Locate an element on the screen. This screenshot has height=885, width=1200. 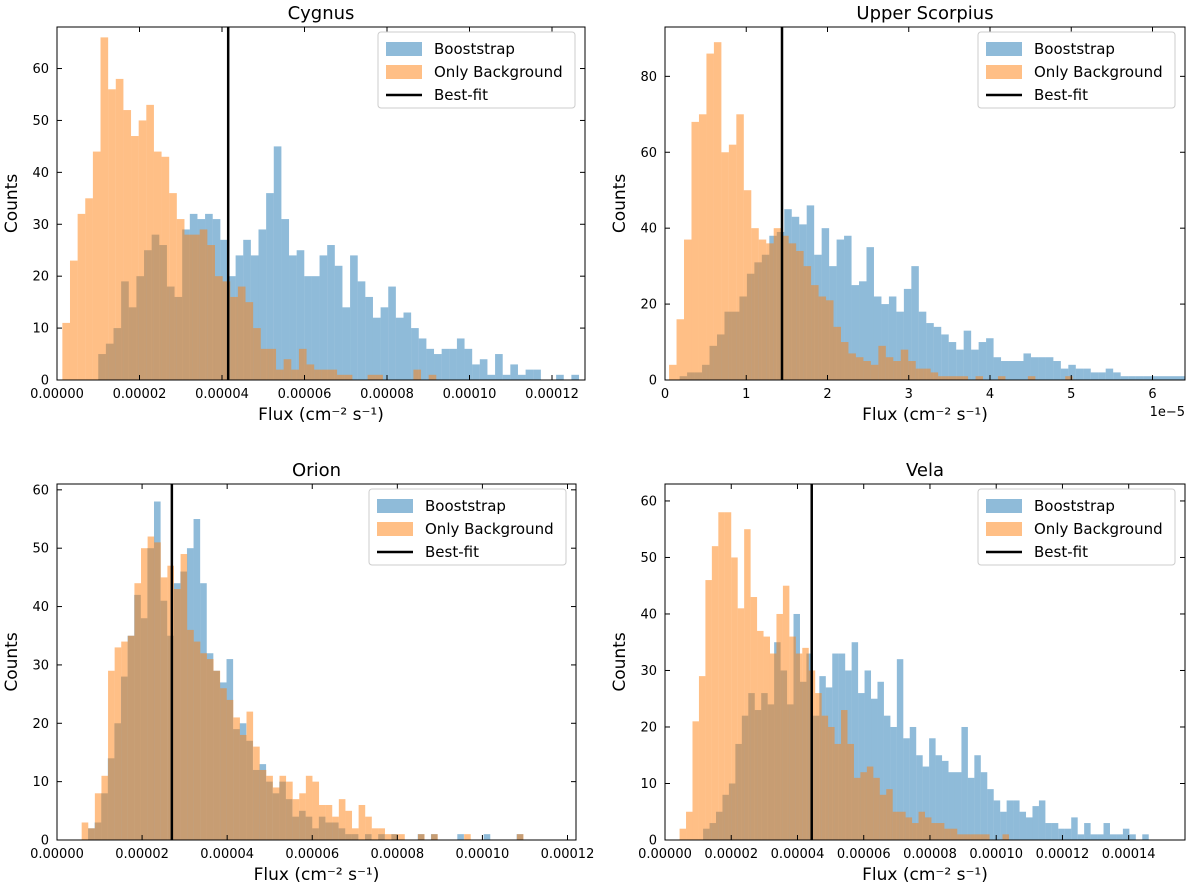
x-tick-label: 0.00004 is located at coordinates (227, 854).